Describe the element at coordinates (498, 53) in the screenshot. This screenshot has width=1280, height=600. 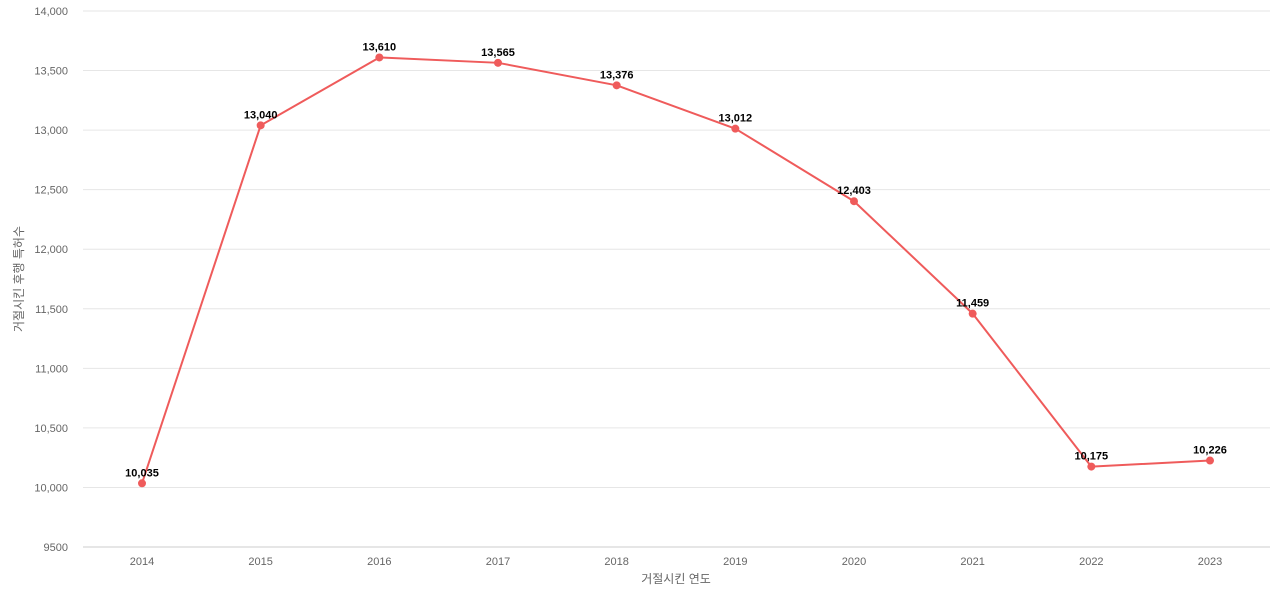
I see `data-label: 13,565` at that location.